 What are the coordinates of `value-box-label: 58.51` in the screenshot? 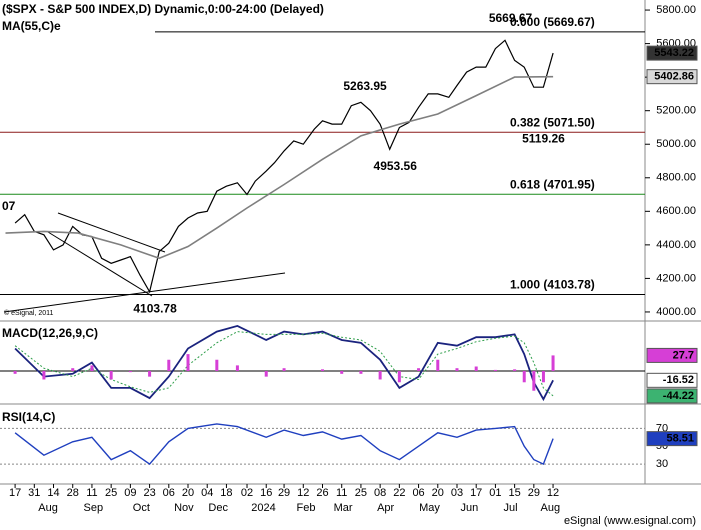 It's located at (680, 439).